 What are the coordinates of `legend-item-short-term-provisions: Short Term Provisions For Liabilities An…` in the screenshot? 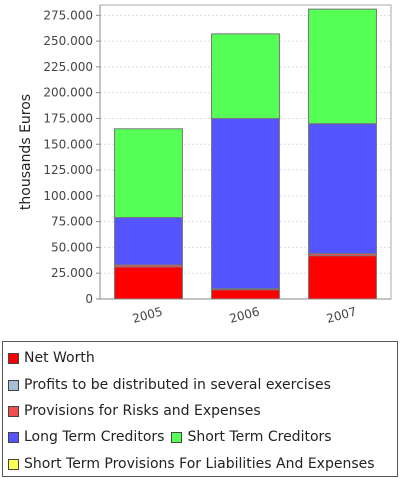 It's located at (191, 464).